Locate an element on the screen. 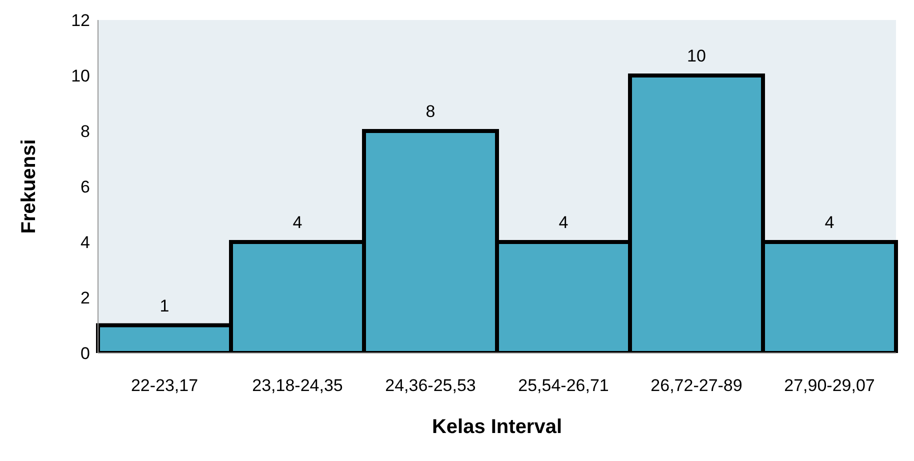 The image size is (914, 461). y-tick-label: 12 is located at coordinates (80, 20).